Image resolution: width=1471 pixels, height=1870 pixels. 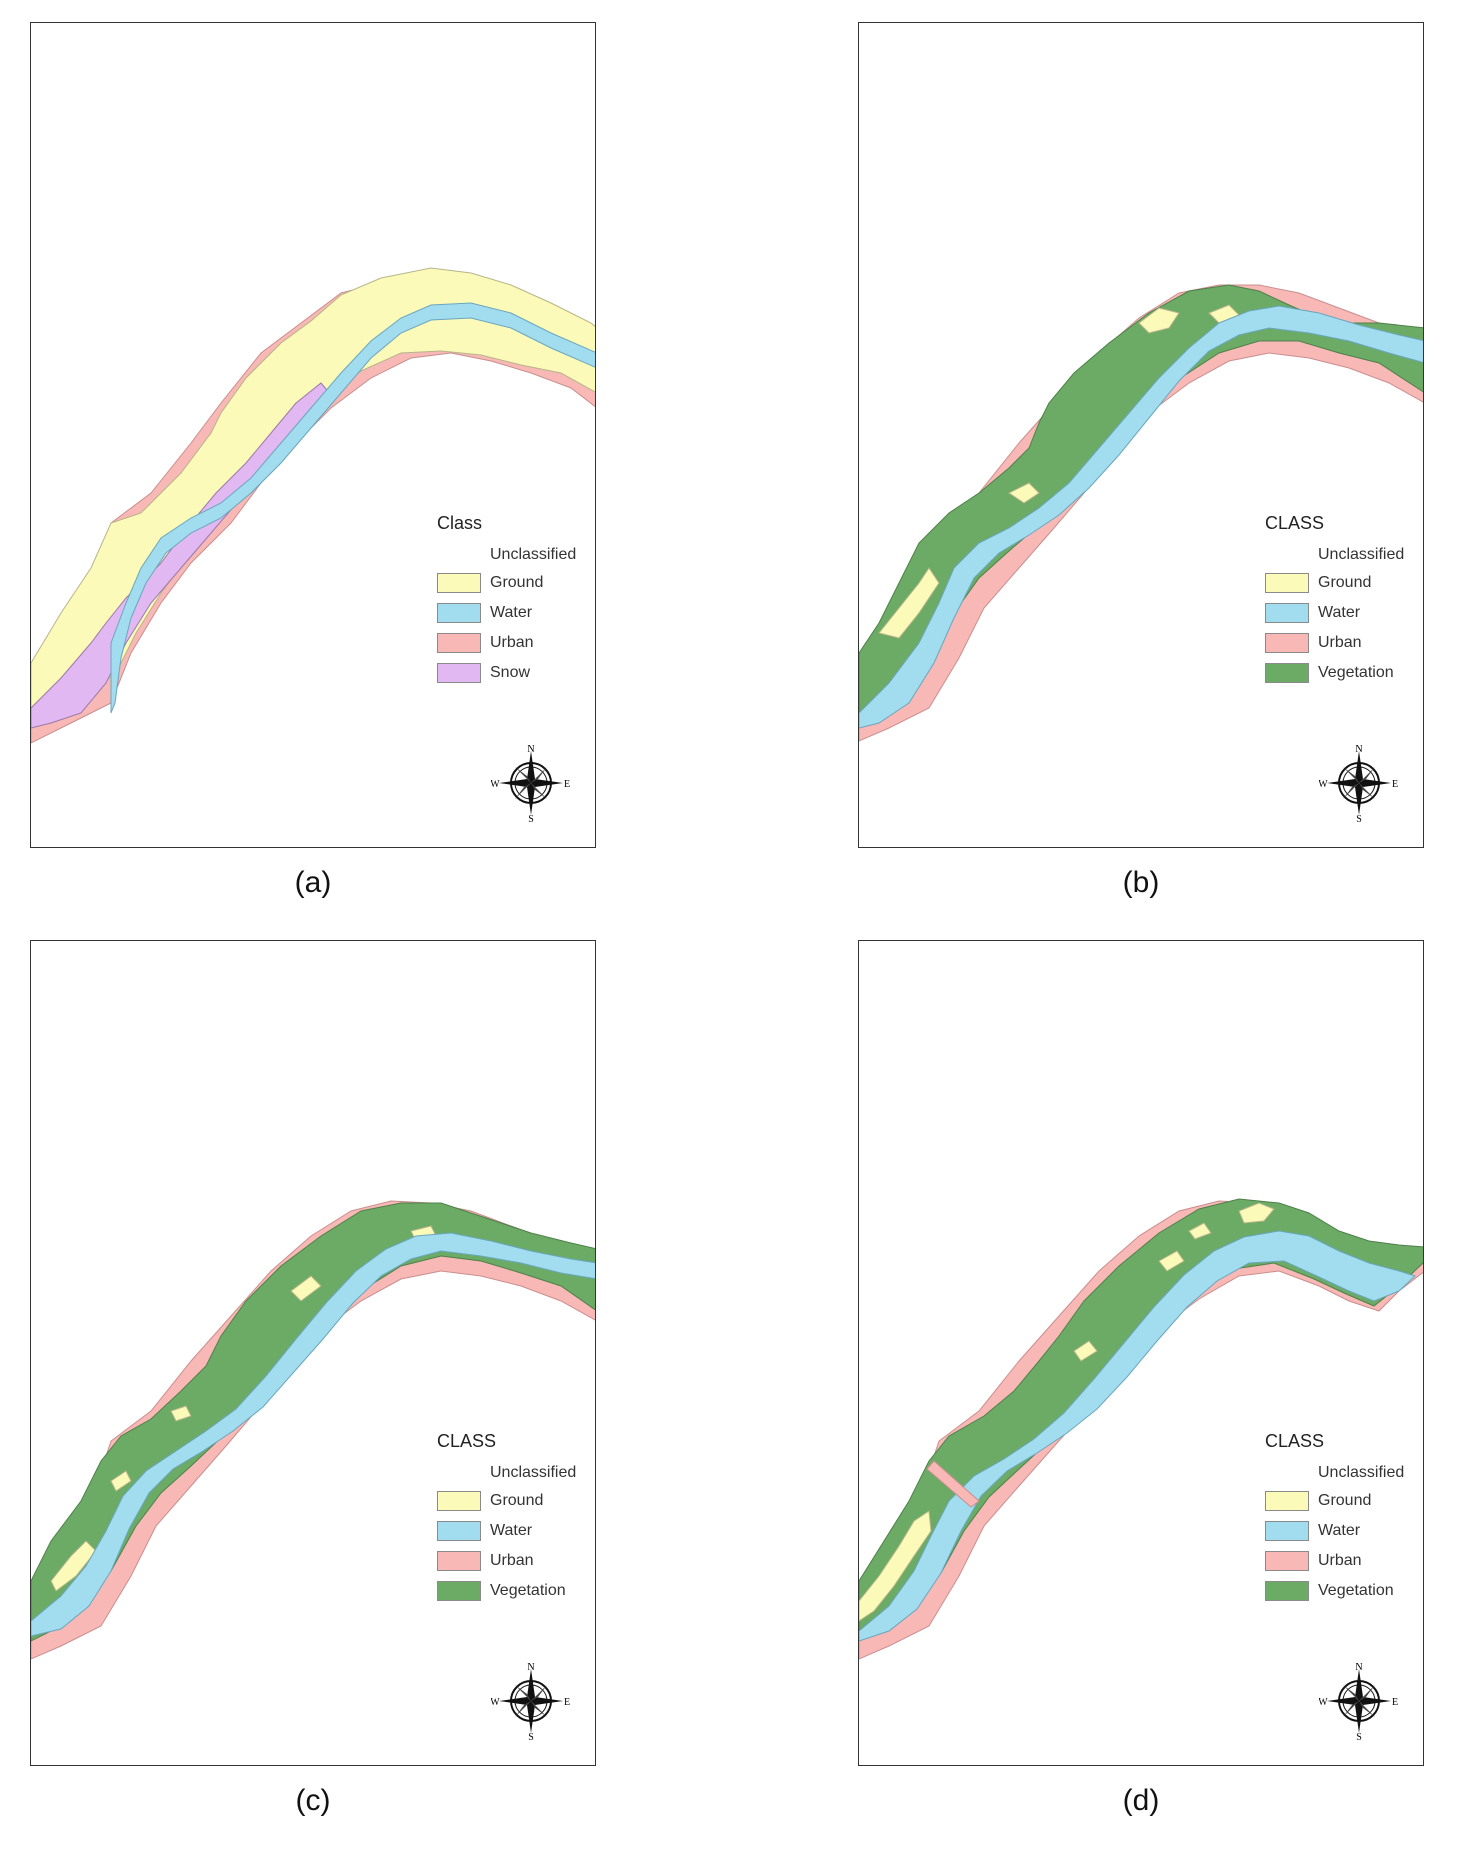 I want to click on legend-item-snow: Snow, so click(x=512, y=673).